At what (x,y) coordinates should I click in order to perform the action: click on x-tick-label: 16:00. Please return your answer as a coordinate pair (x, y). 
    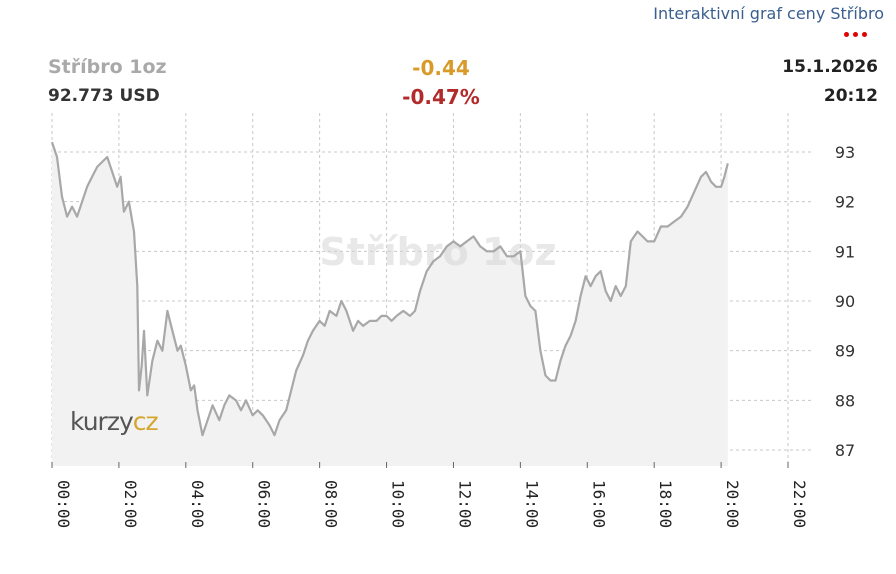
    Looking at the image, I should click on (598, 504).